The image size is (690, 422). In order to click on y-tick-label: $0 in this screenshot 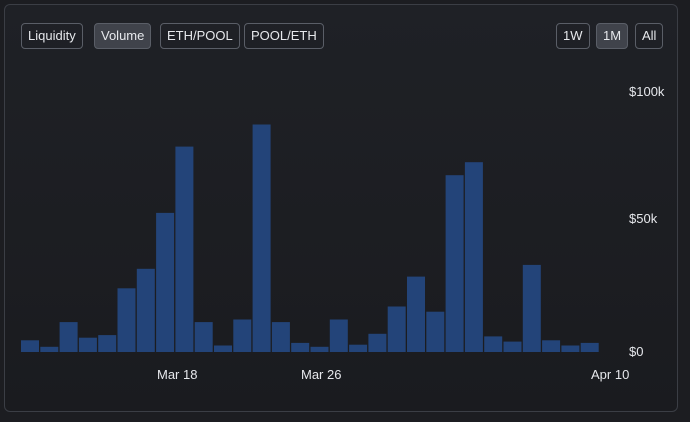, I will do `click(636, 351)`.